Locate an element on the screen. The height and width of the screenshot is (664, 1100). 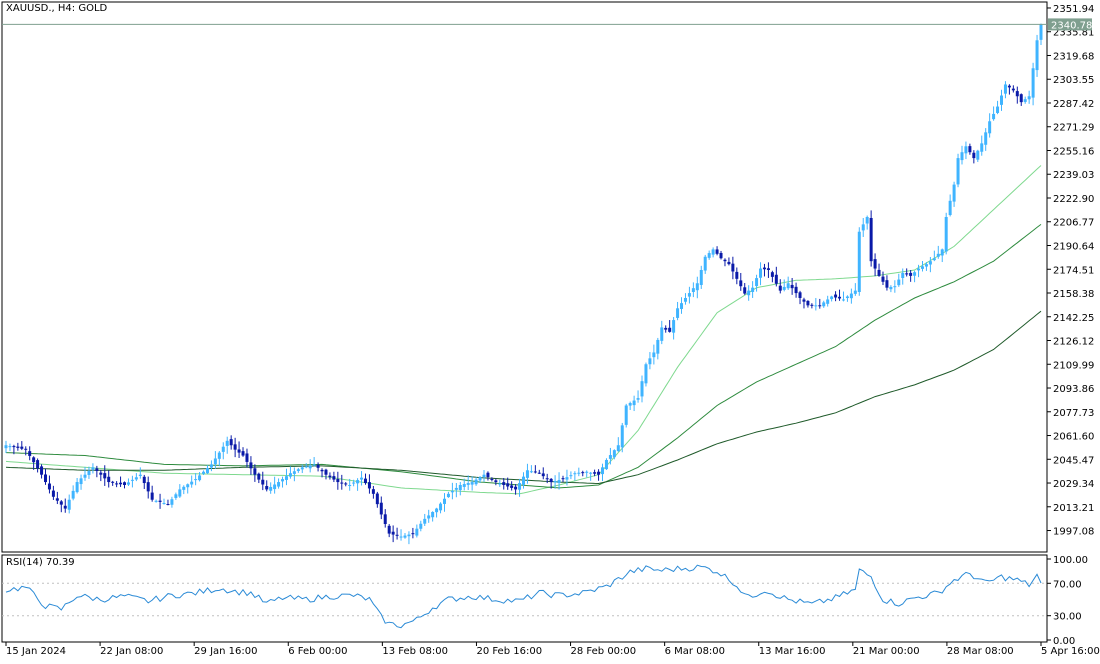
current-price-label: 2340.78 is located at coordinates (1071, 25).